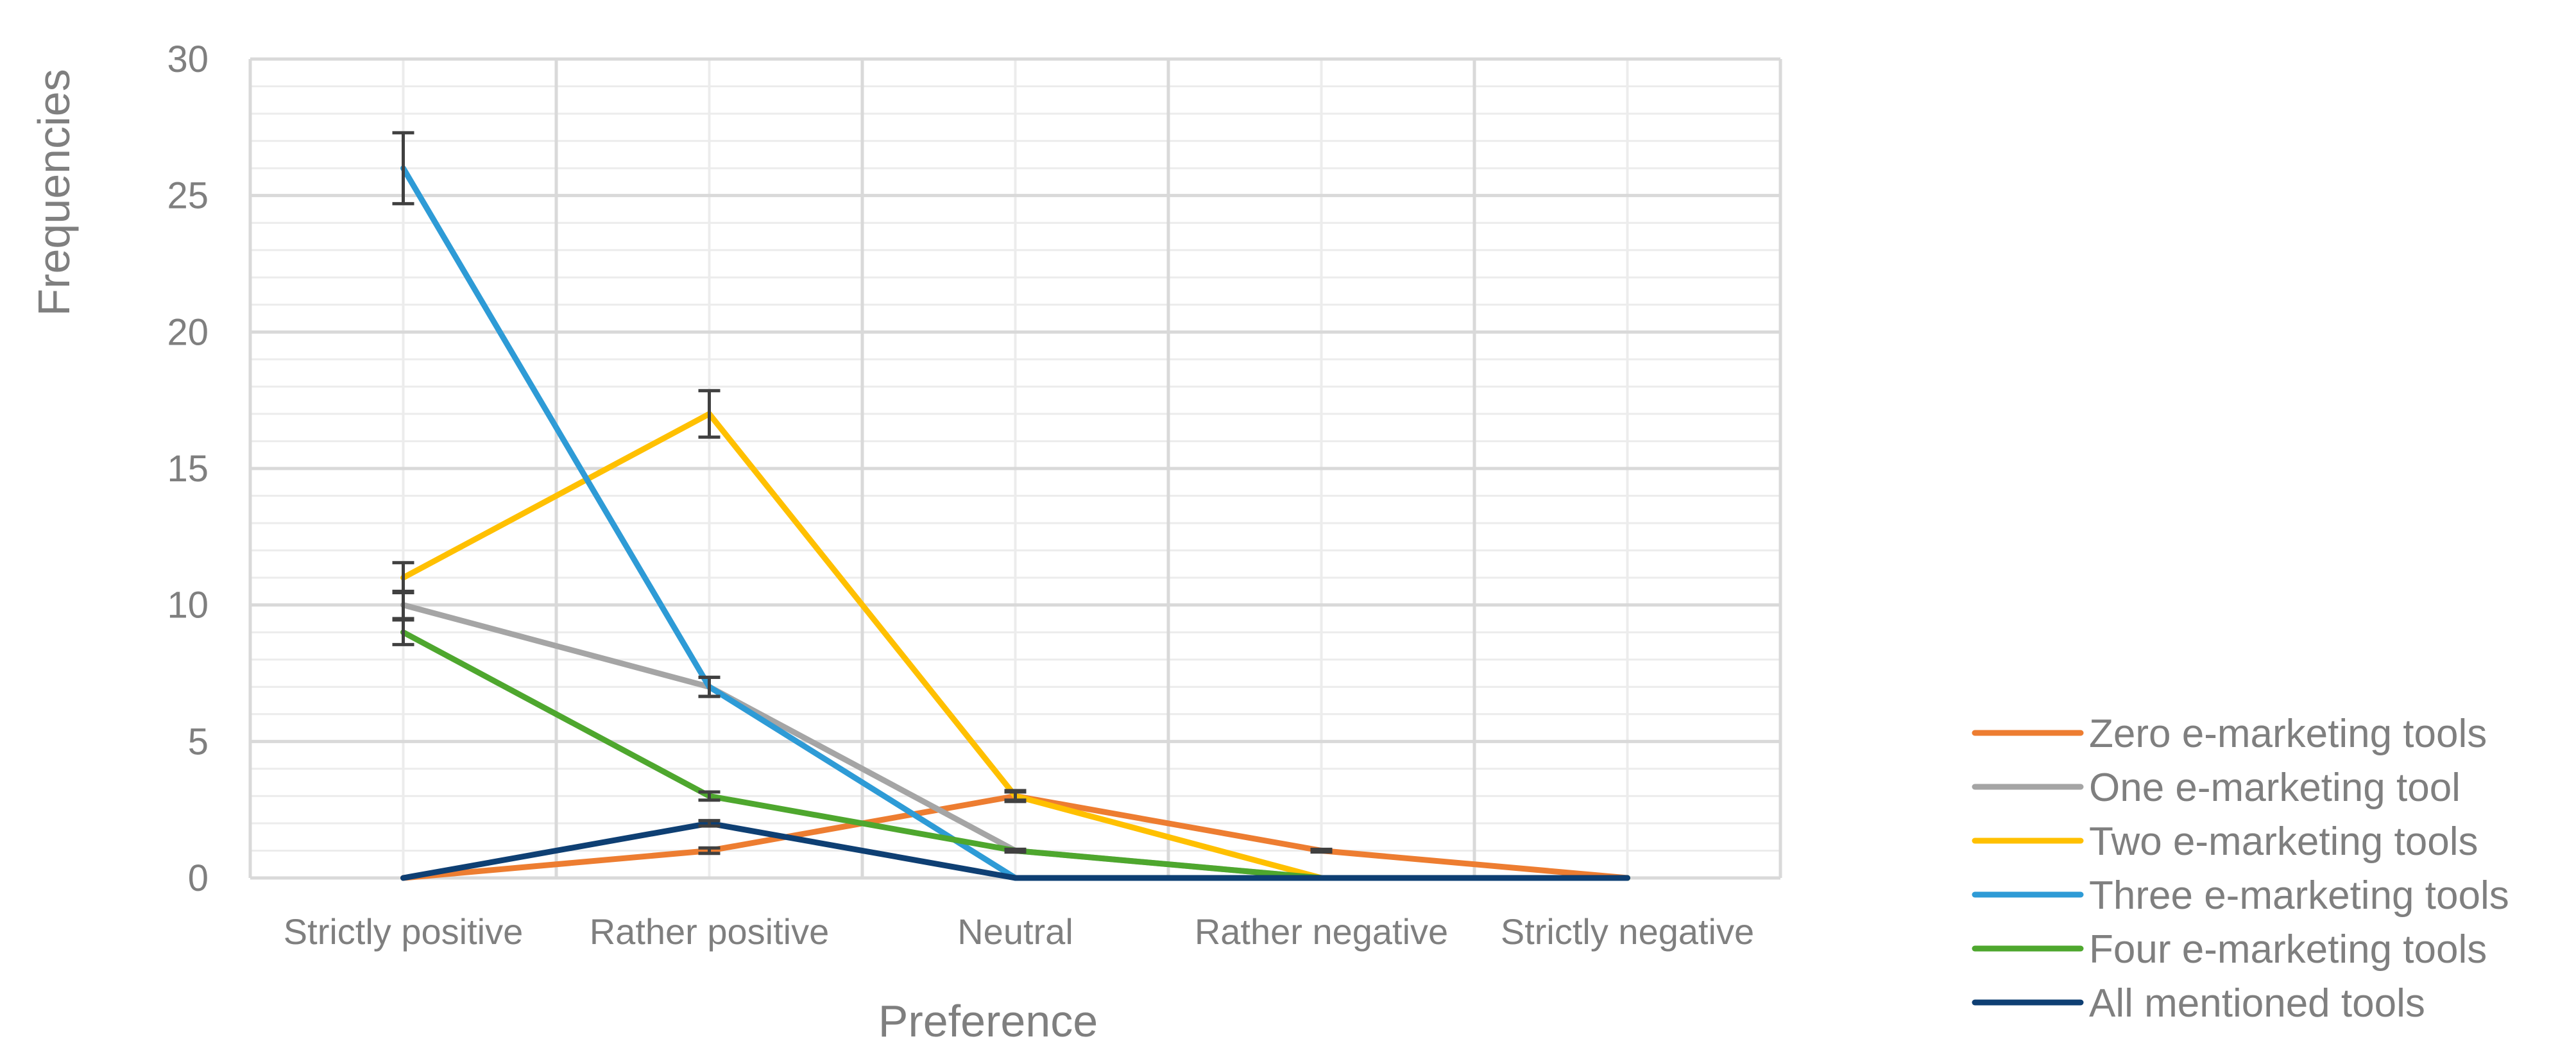 The width and height of the screenshot is (2576, 1057). I want to click on legend-label: One e-marketing tool, so click(2275, 788).